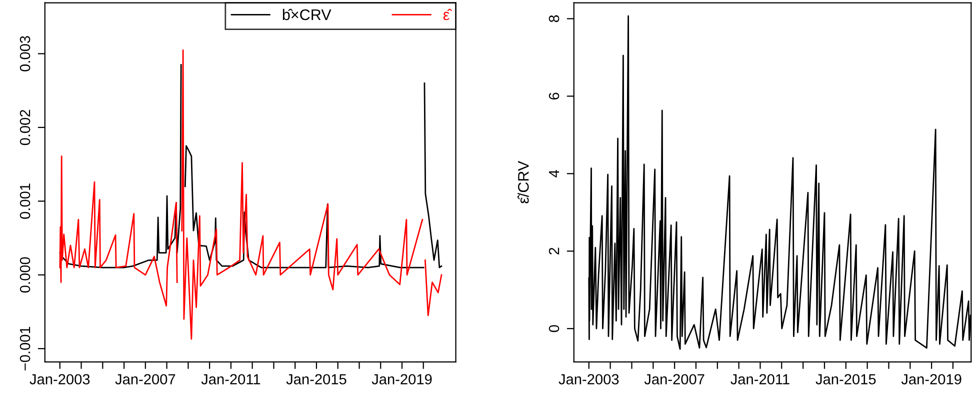 The height and width of the screenshot is (403, 976). What do you see at coordinates (307, 14) in the screenshot?
I see `legend-label: b̂×CRV` at bounding box center [307, 14].